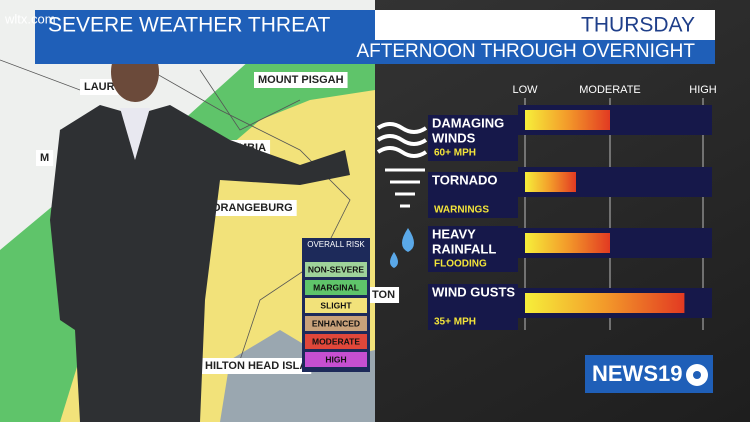 This screenshot has height=427, width=750. What do you see at coordinates (460, 264) in the screenshot?
I see `threat-detail: FLOODING` at bounding box center [460, 264].